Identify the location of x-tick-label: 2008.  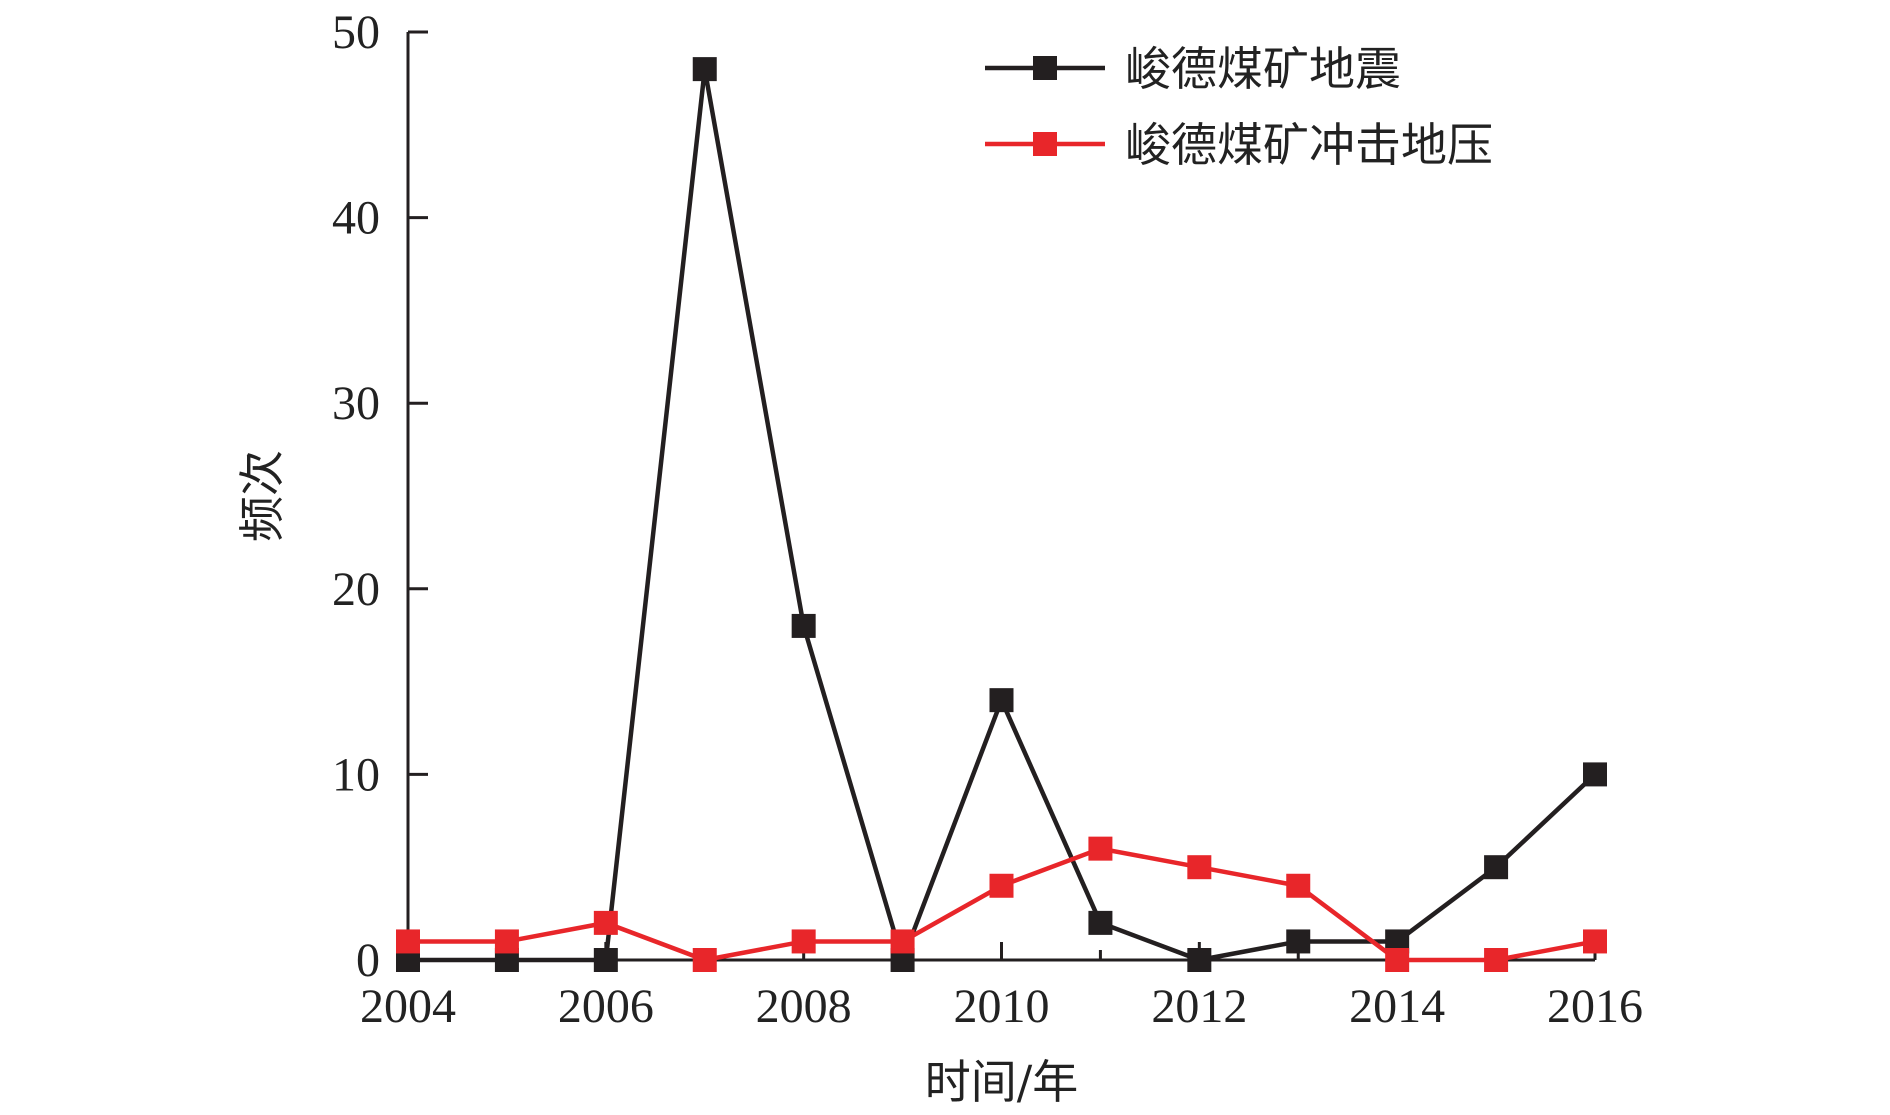
(804, 1006).